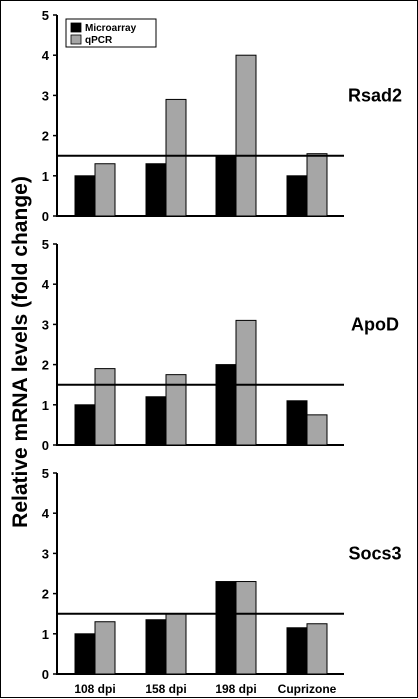 Image resolution: width=418 pixels, height=699 pixels. What do you see at coordinates (20, 352) in the screenshot?
I see `y-axis-label: Relative mRNA levels (fold change)` at bounding box center [20, 352].